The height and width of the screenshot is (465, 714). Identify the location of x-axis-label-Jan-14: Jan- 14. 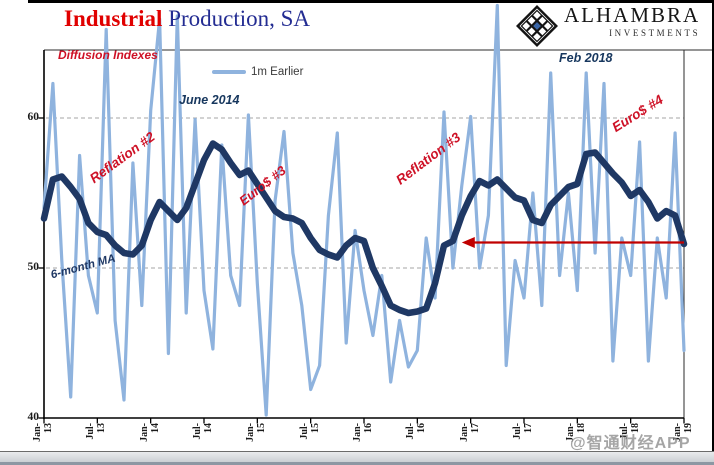
(149, 432).